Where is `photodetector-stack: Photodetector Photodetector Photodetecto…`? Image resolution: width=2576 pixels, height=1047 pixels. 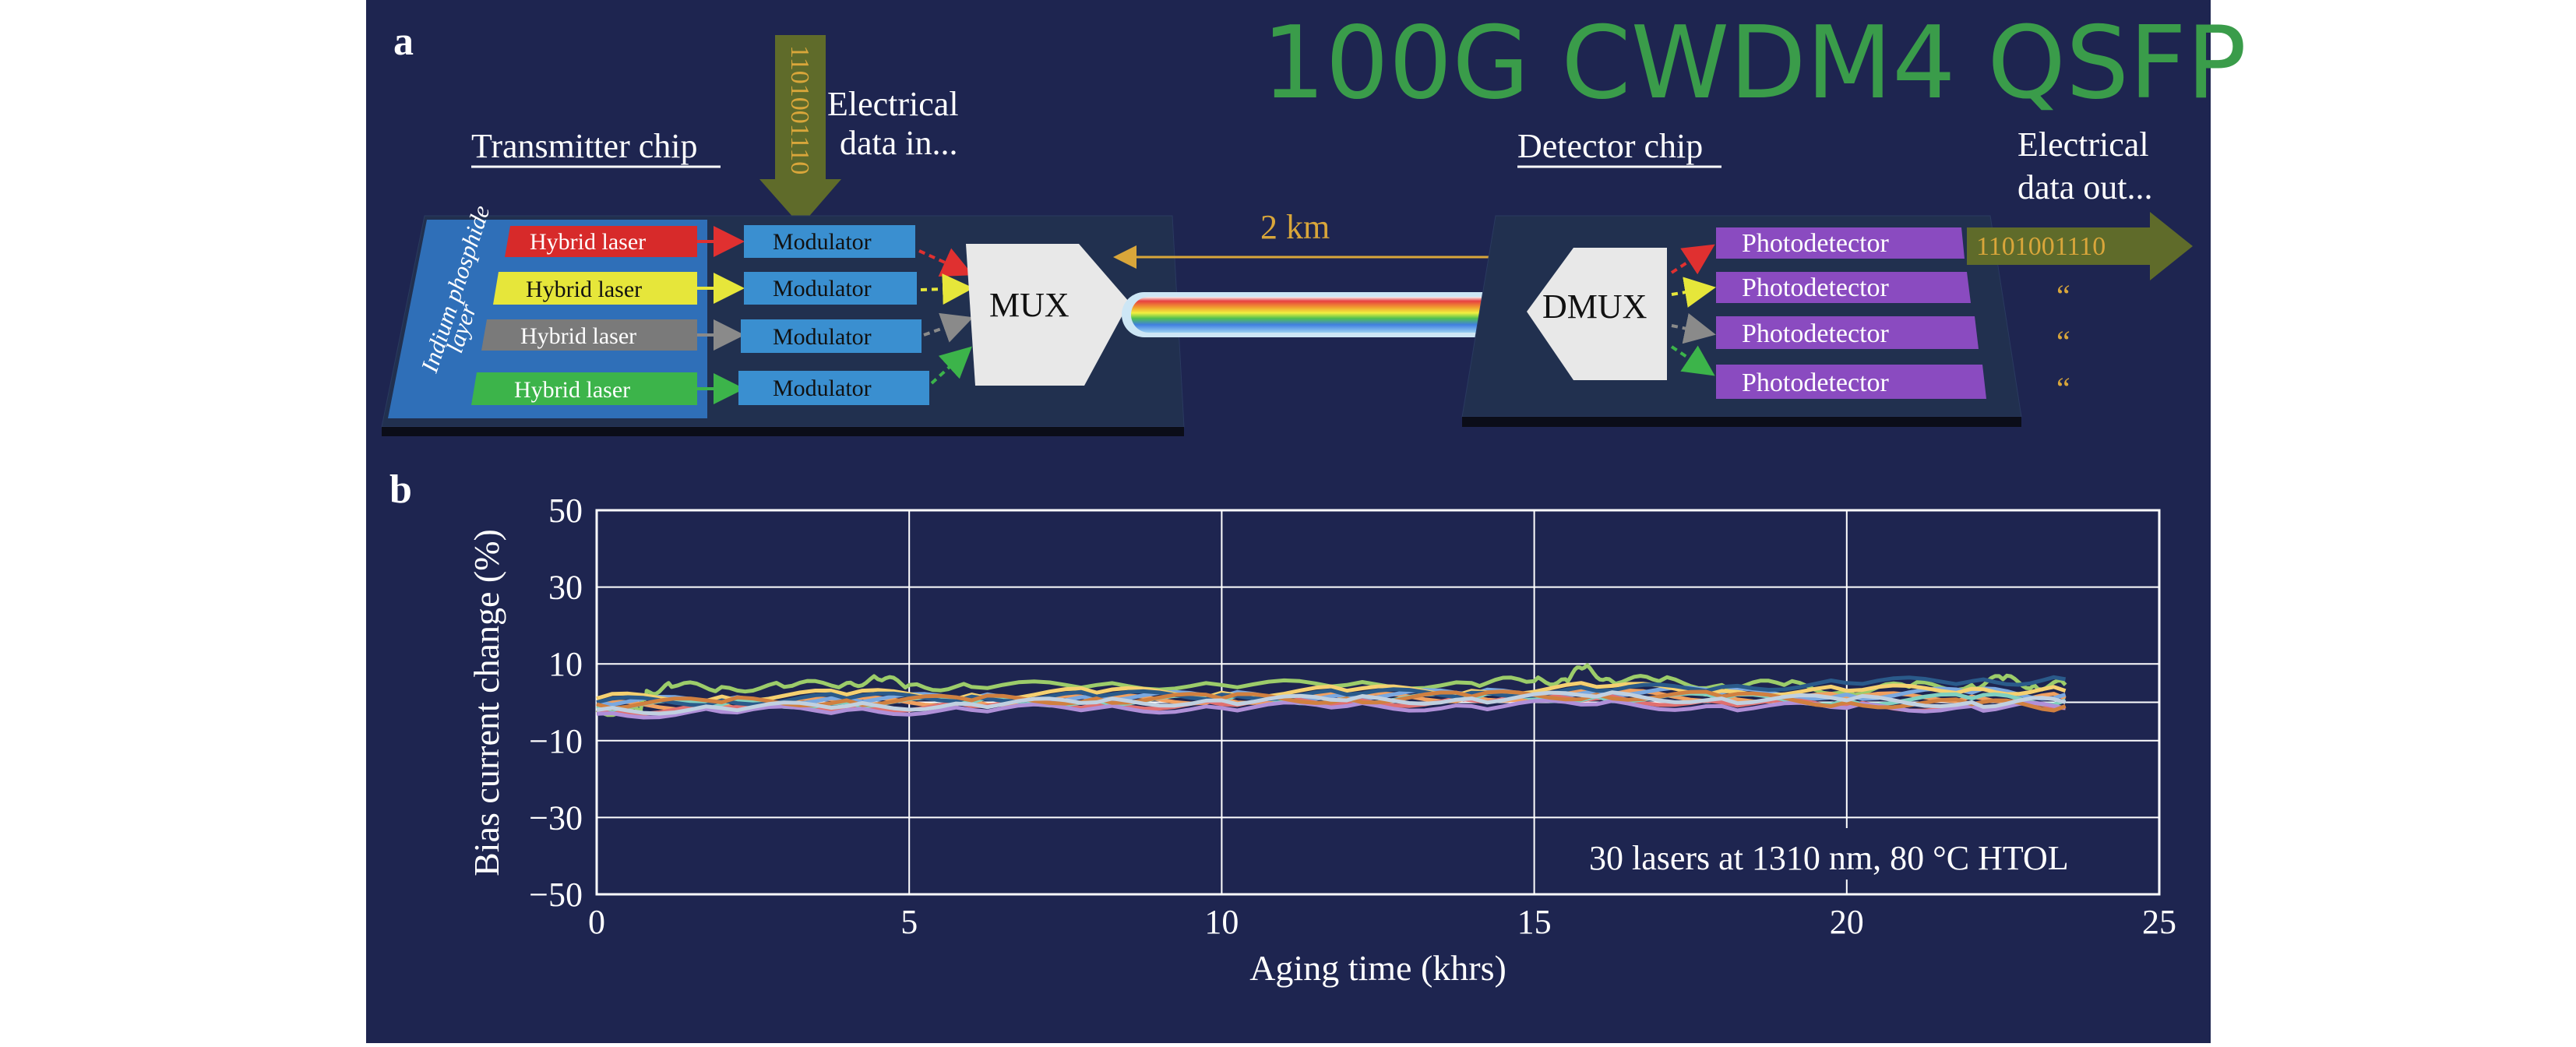 photodetector-stack: Photodetector Photodetector Photodetecto… is located at coordinates (1851, 313).